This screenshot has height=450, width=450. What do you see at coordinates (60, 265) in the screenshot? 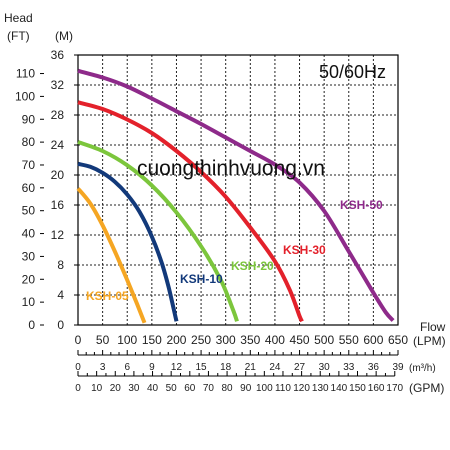
I see `y-m-tick-label: 8` at bounding box center [60, 265].